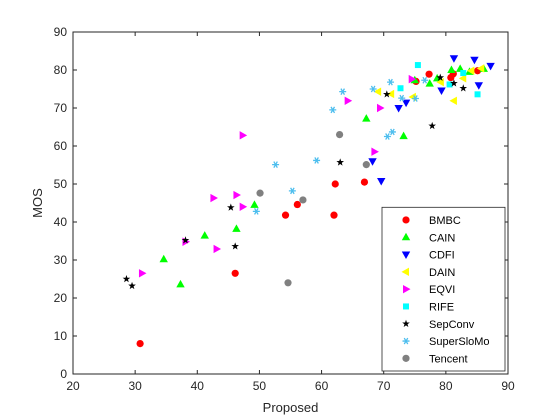 This screenshot has height=420, width=560. What do you see at coordinates (73, 386) in the screenshot?
I see `x-tick-label: 20` at bounding box center [73, 386].